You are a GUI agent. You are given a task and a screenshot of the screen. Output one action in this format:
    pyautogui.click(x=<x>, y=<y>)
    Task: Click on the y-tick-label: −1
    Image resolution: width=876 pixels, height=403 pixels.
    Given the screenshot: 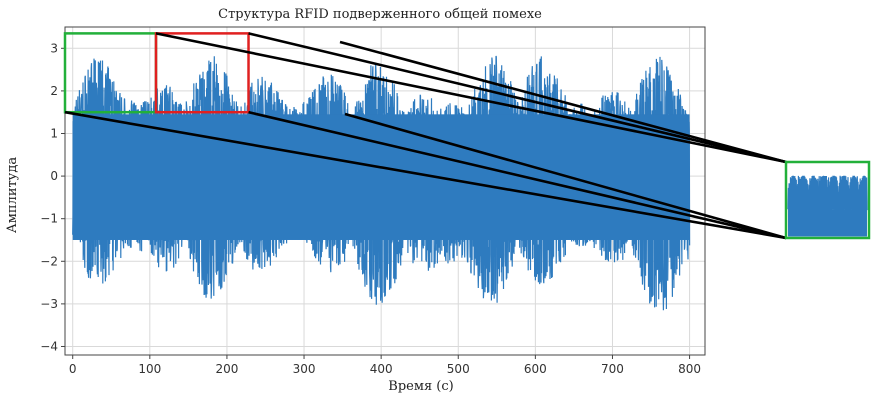 What is the action you would take?
    pyautogui.click(x=49, y=219)
    